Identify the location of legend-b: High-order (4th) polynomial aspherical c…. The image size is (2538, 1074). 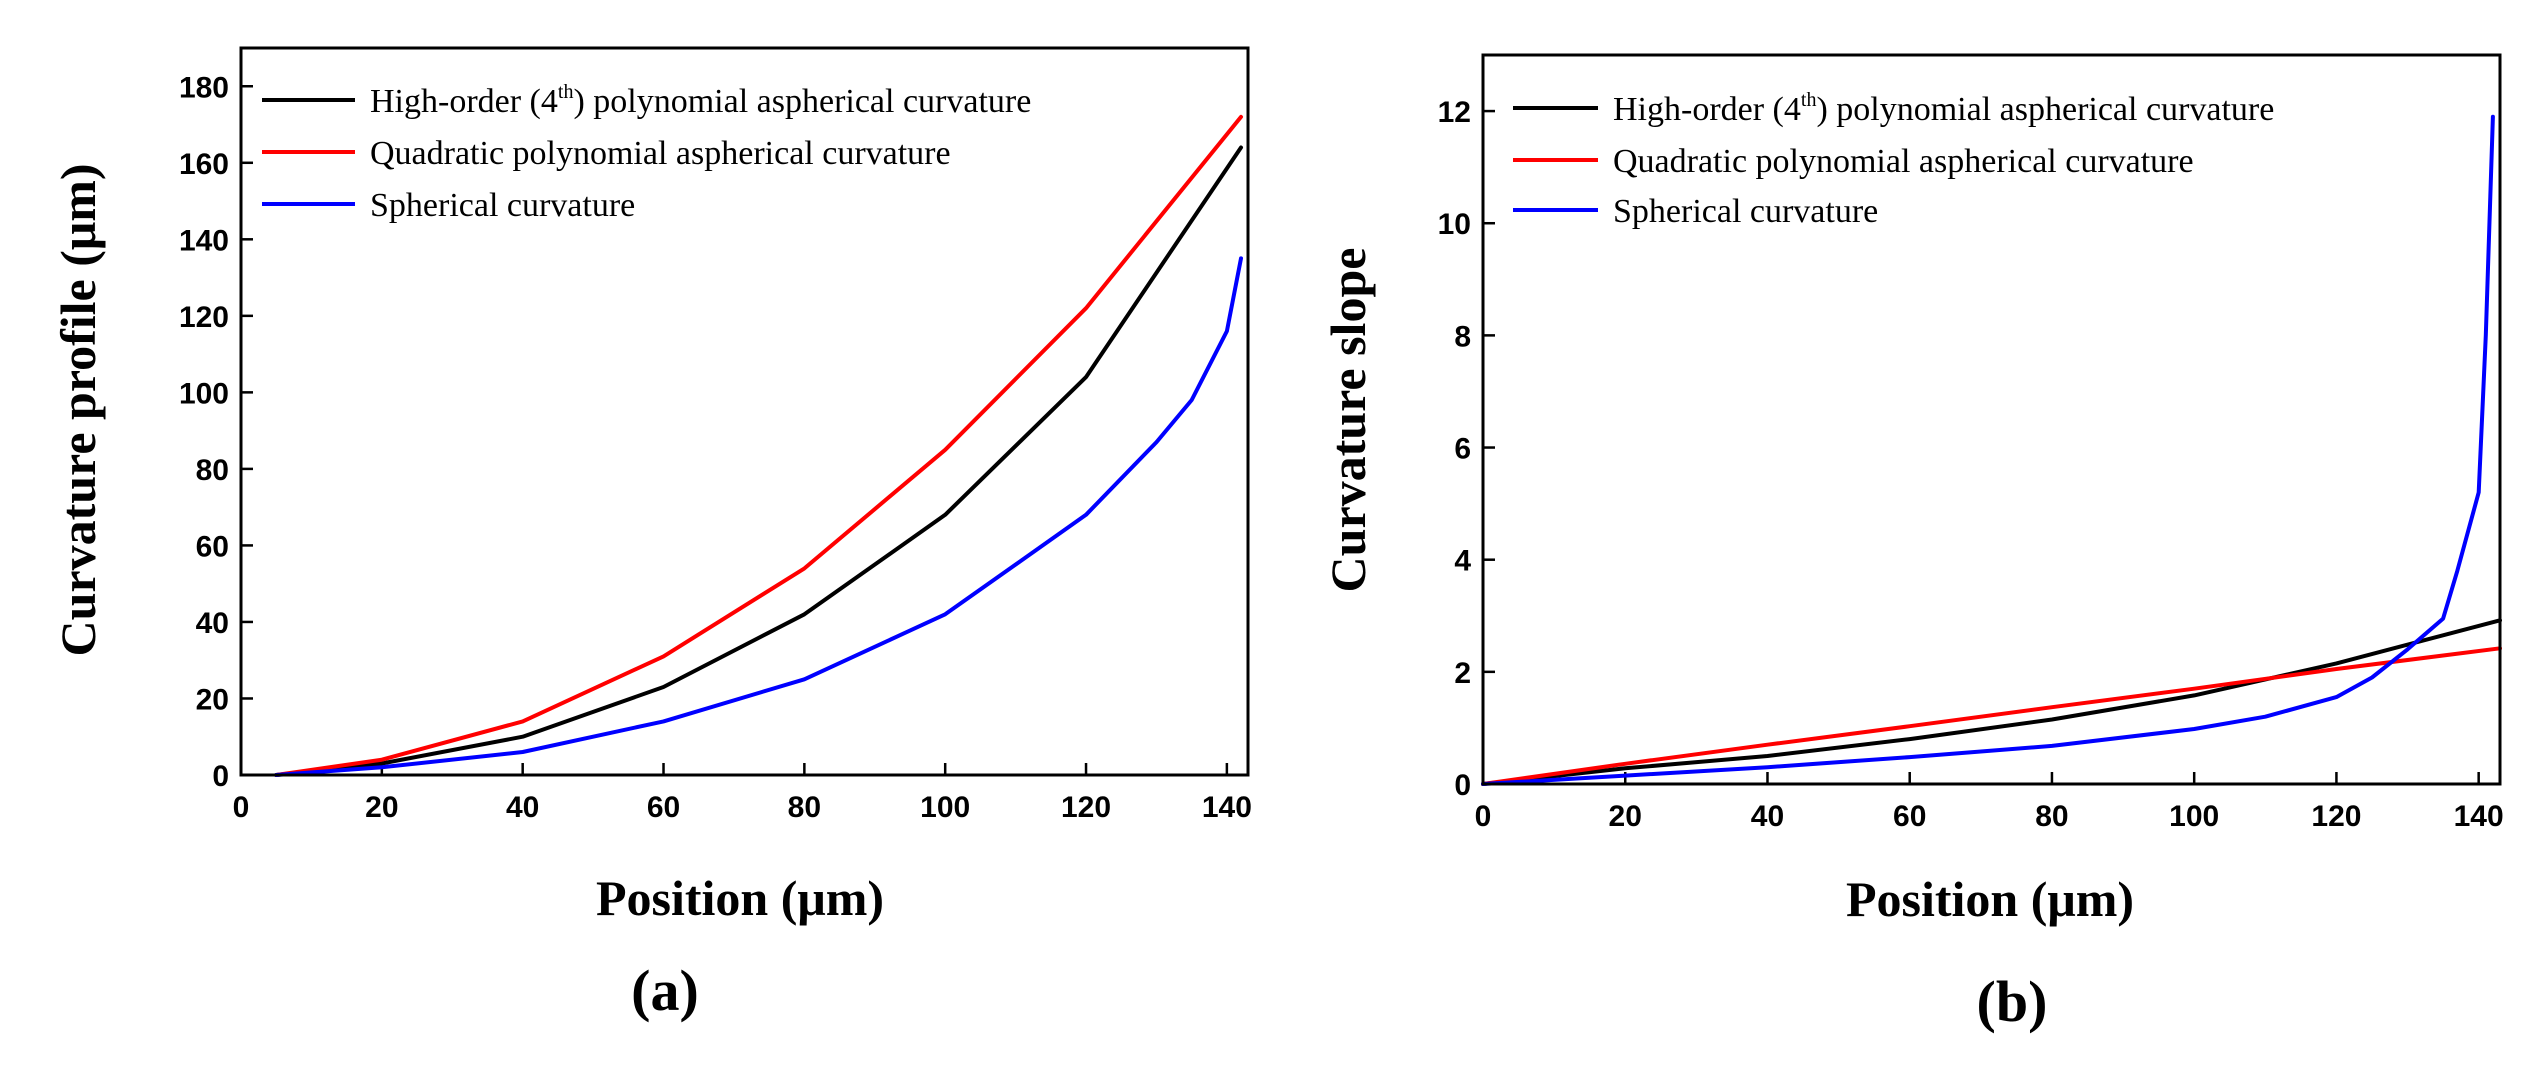
(1893, 159).